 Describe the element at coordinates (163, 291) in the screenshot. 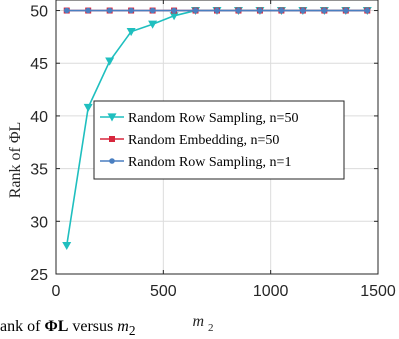

I see `x-tick-label: 500` at that location.